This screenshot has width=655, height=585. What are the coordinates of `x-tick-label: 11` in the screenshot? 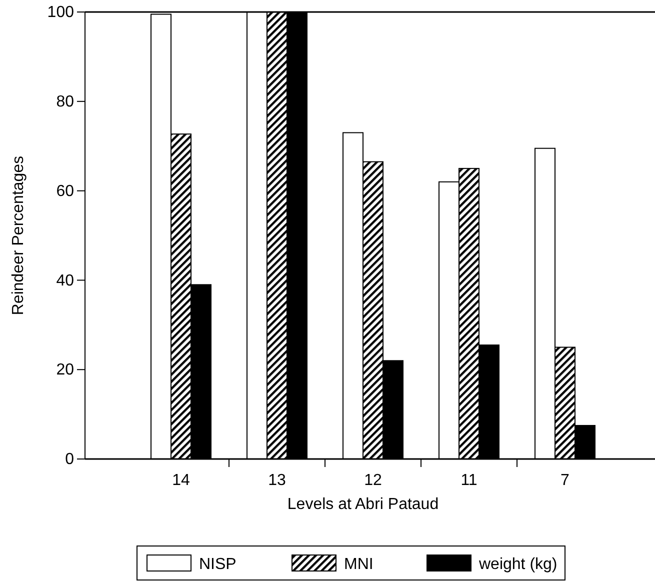 It's located at (469, 480).